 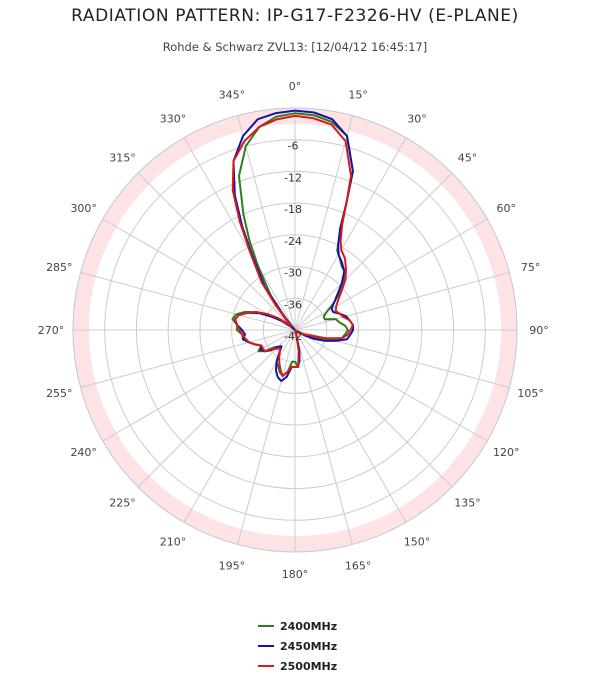 What do you see at coordinates (293, 146) in the screenshot?
I see `radial-tick-label: -6` at bounding box center [293, 146].